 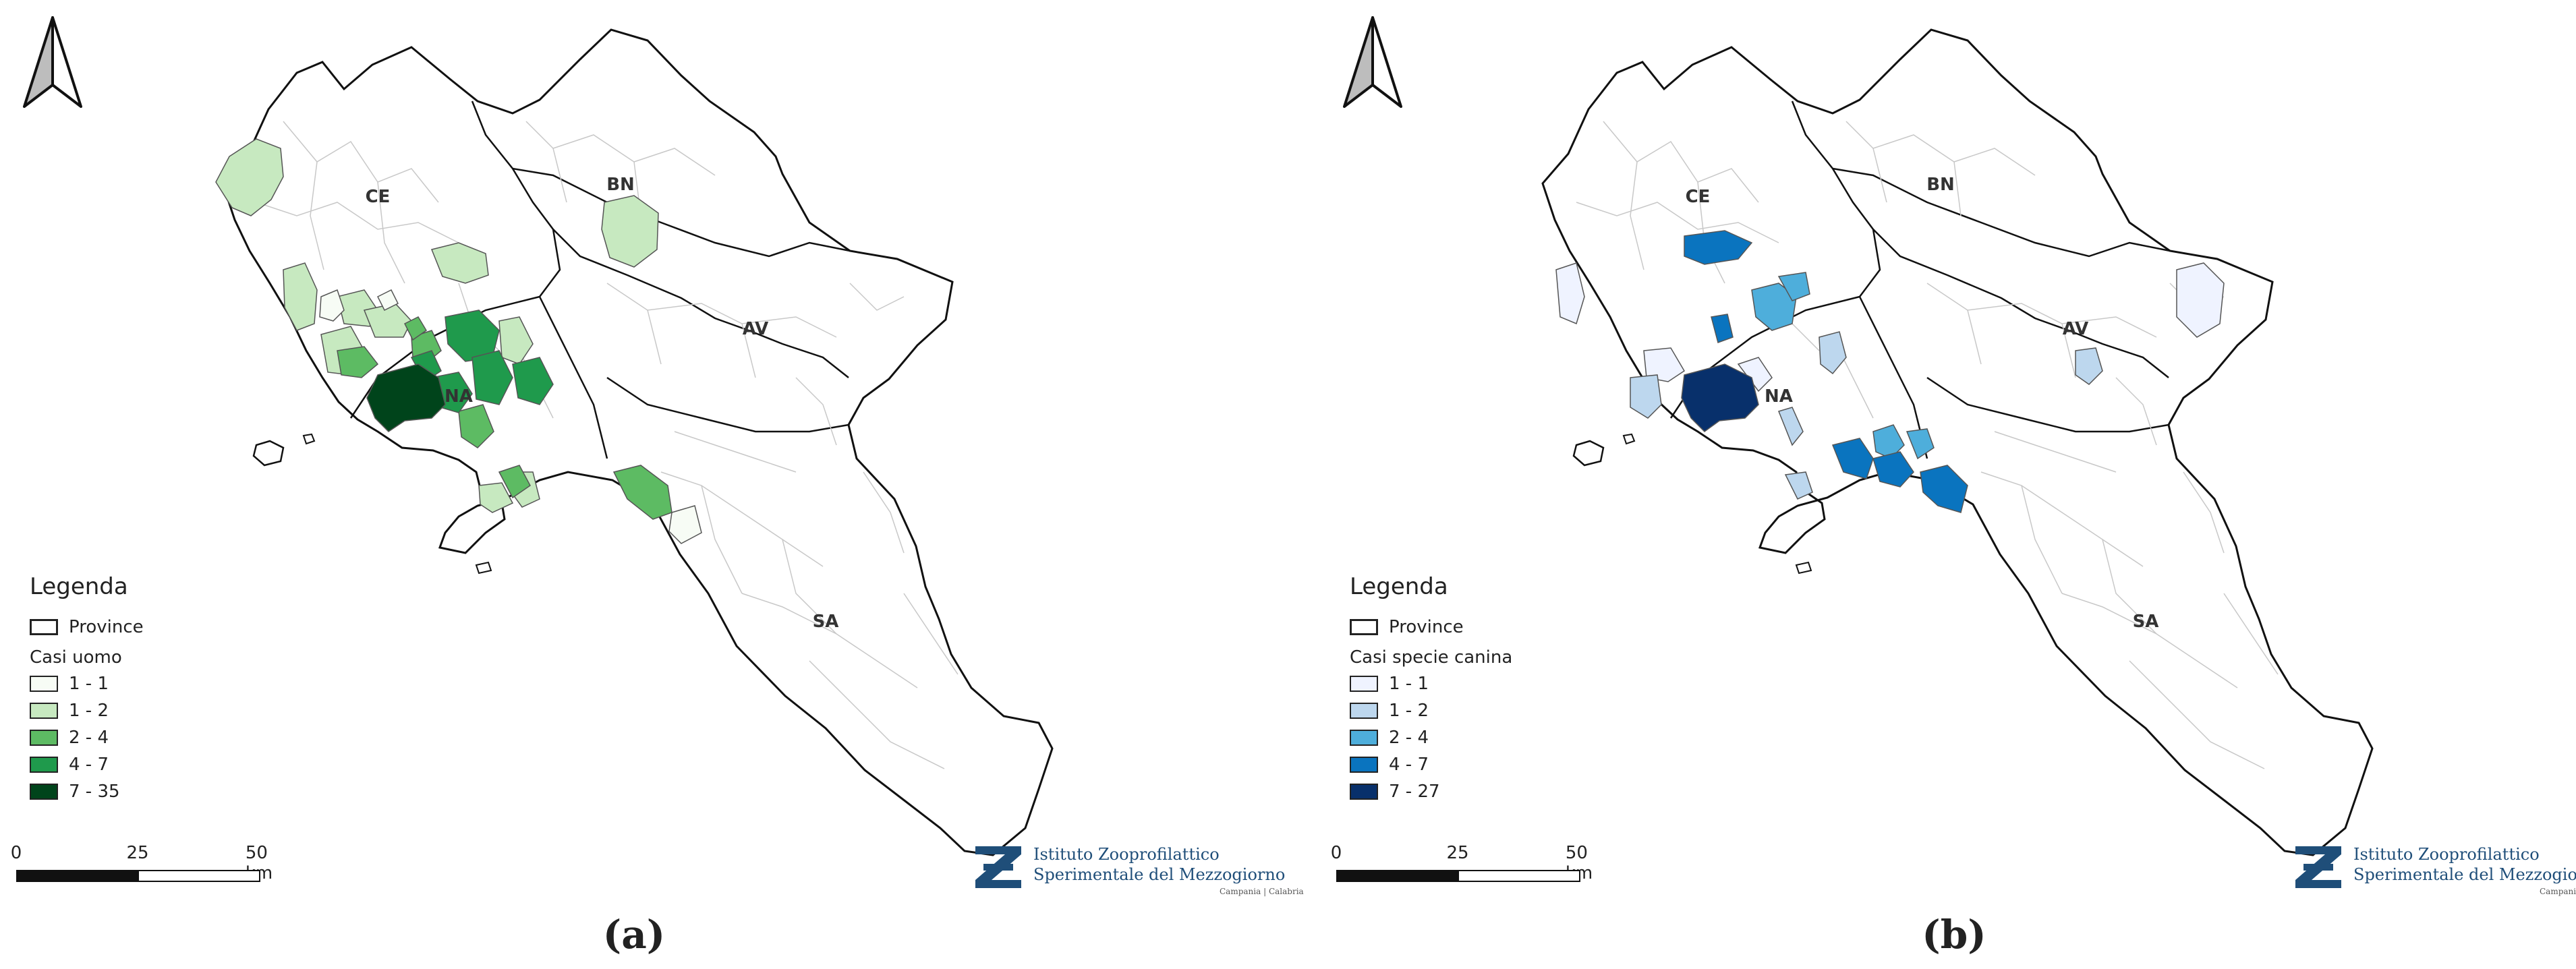 What do you see at coordinates (1336, 853) in the screenshot?
I see `scale-label-0: 0` at bounding box center [1336, 853].